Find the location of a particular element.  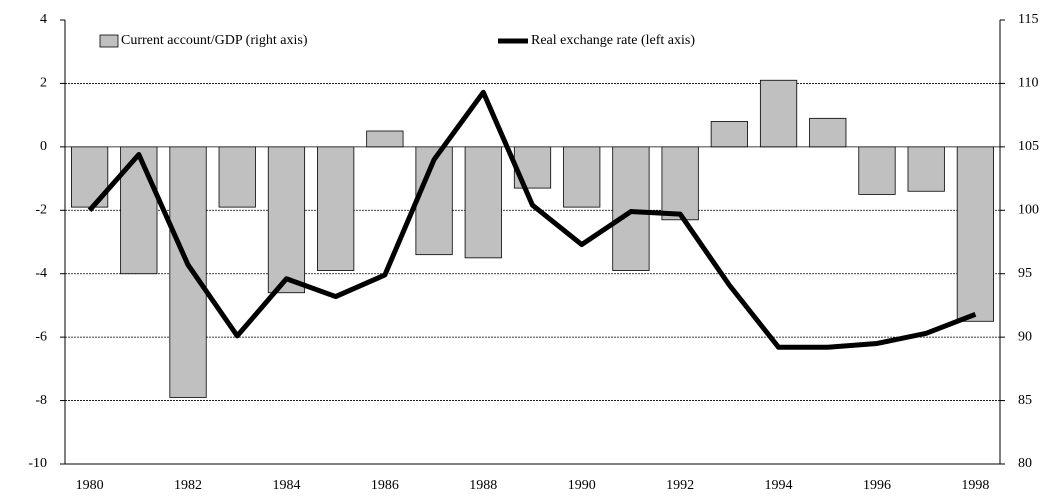

y2-tick-label: 80 is located at coordinates (1025, 463).